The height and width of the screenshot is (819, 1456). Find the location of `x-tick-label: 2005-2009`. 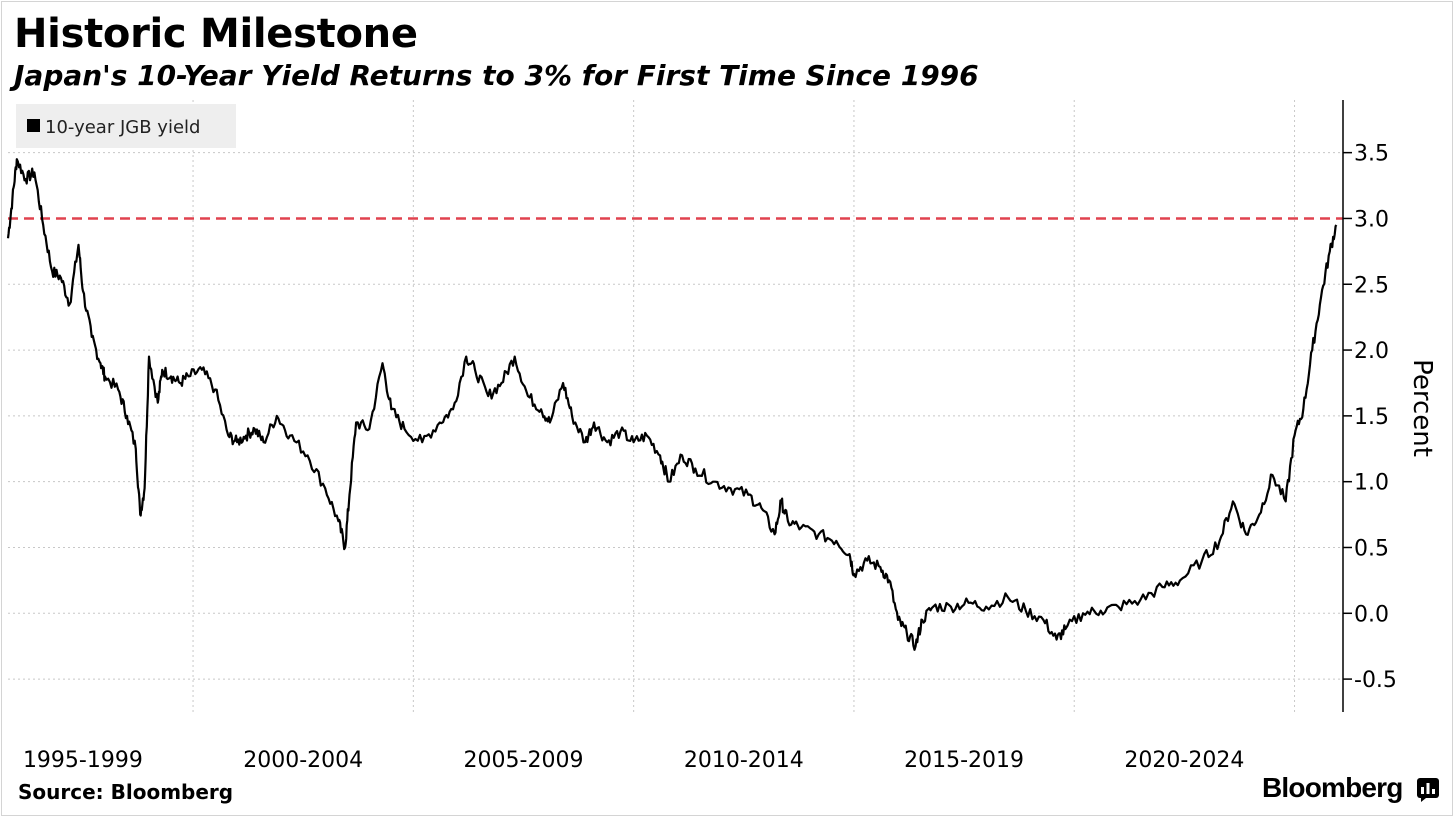

x-tick-label: 2005-2009 is located at coordinates (524, 760).